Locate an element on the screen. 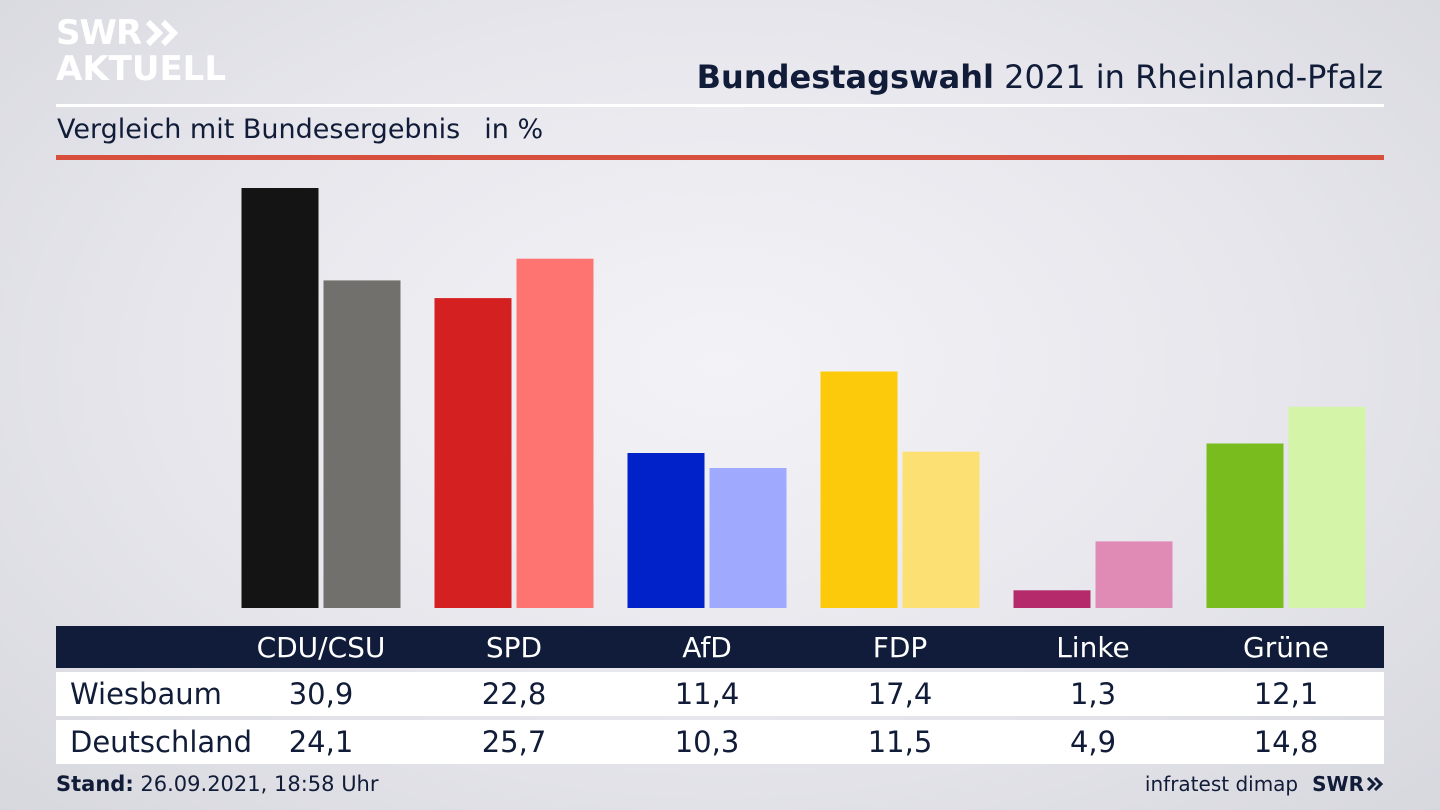 This screenshot has height=810, width=1440. logo-aktuell-text: AKTUELL is located at coordinates (141, 69).